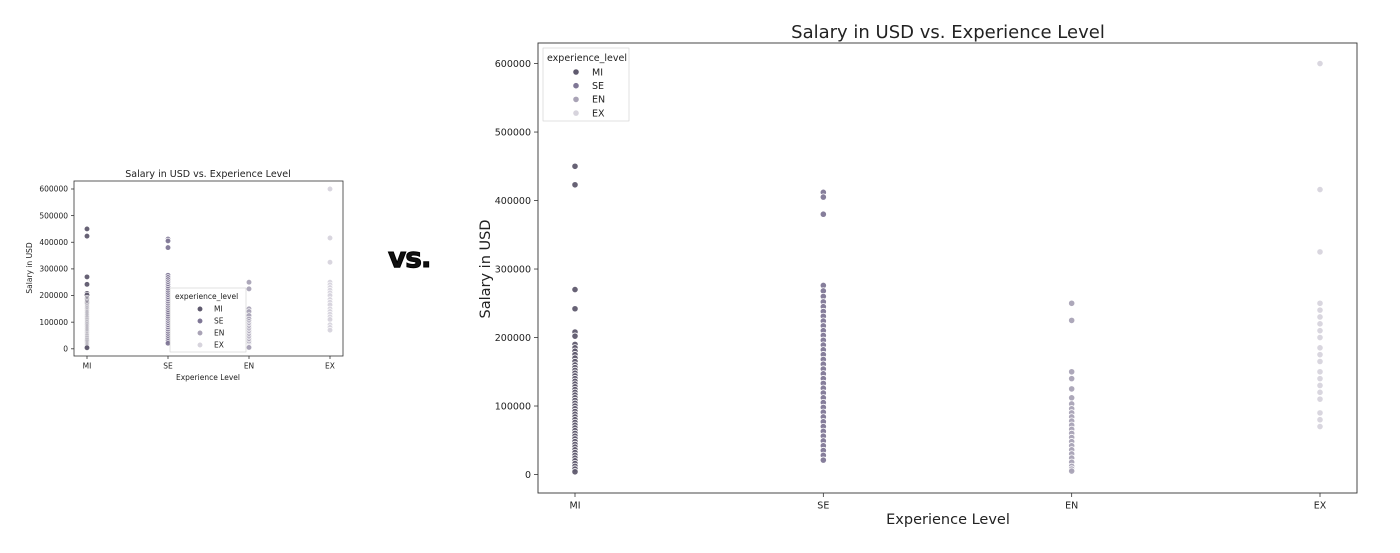  I want to click on x-tick-label: MI, so click(87, 366).